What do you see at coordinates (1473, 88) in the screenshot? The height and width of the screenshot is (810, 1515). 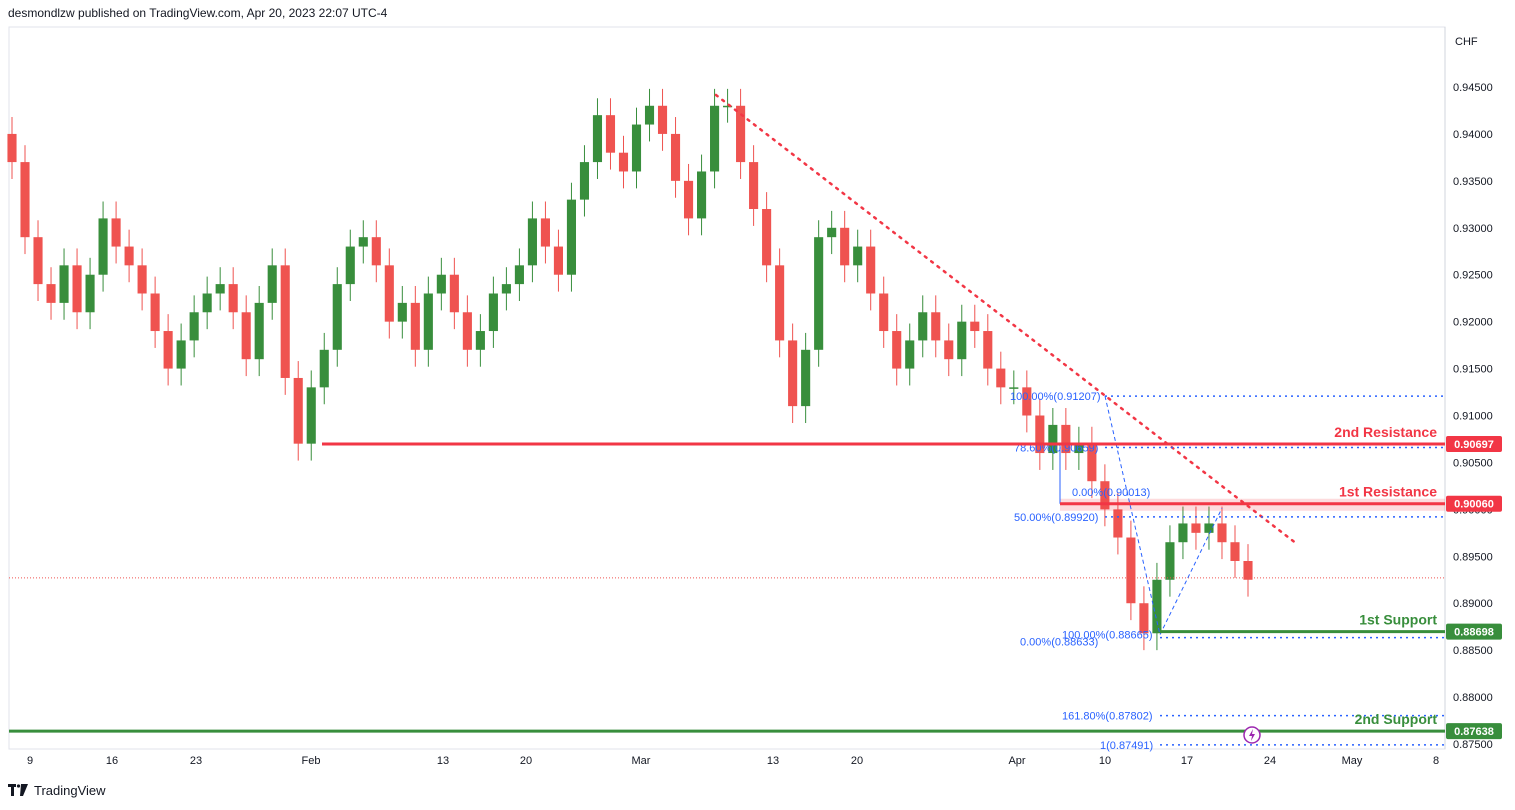 I see `y-tick-label: 0.94500` at bounding box center [1473, 88].